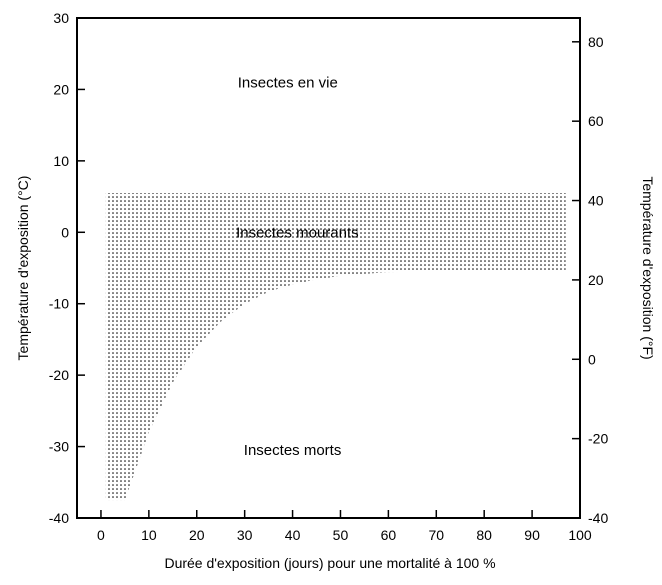  Describe the element at coordinates (59, 518) in the screenshot. I see `y-tick-label: -40` at that location.